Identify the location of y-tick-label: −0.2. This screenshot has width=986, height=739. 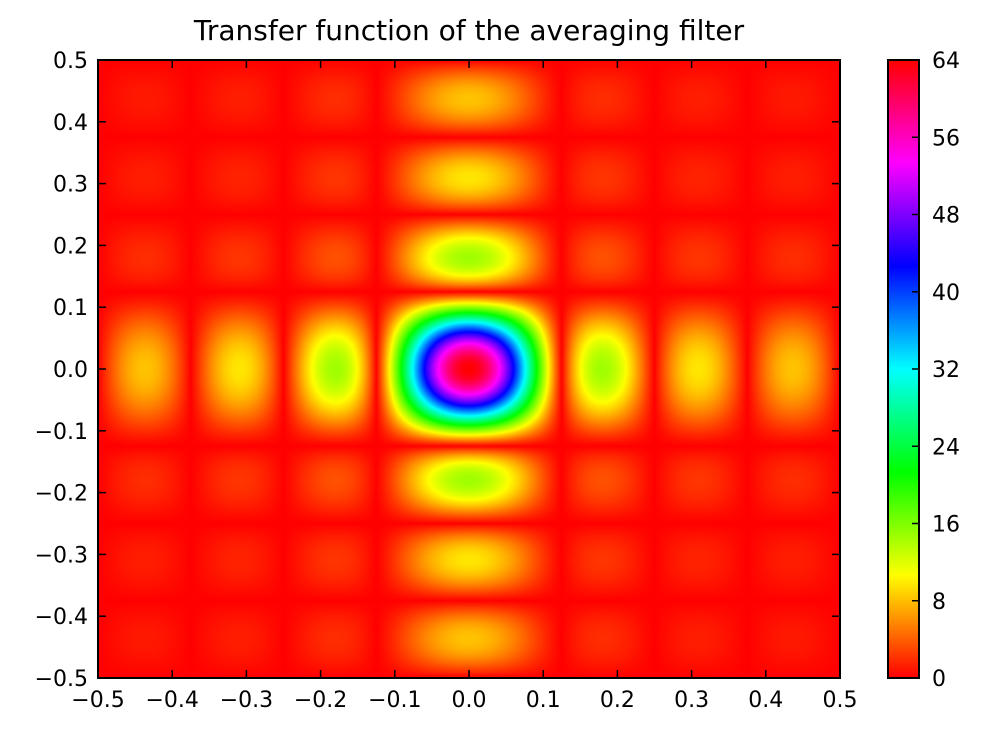
(61, 494).